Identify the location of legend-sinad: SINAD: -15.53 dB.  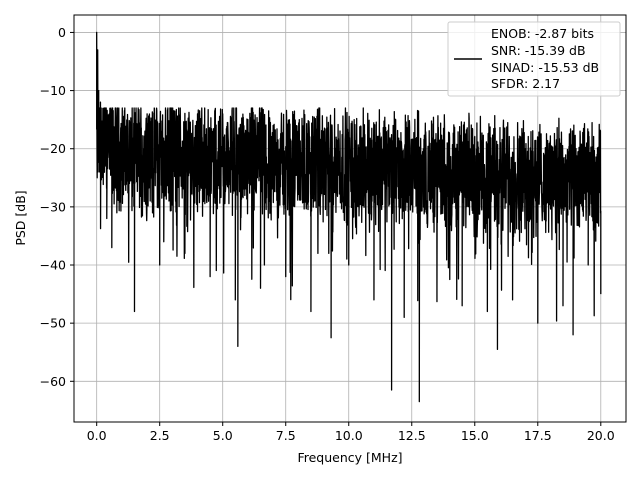
(545, 67).